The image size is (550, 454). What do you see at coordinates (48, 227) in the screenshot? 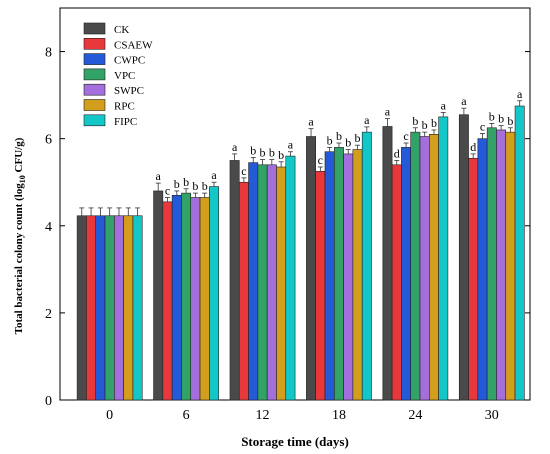
I see `y-tick-label: 4` at bounding box center [48, 227].